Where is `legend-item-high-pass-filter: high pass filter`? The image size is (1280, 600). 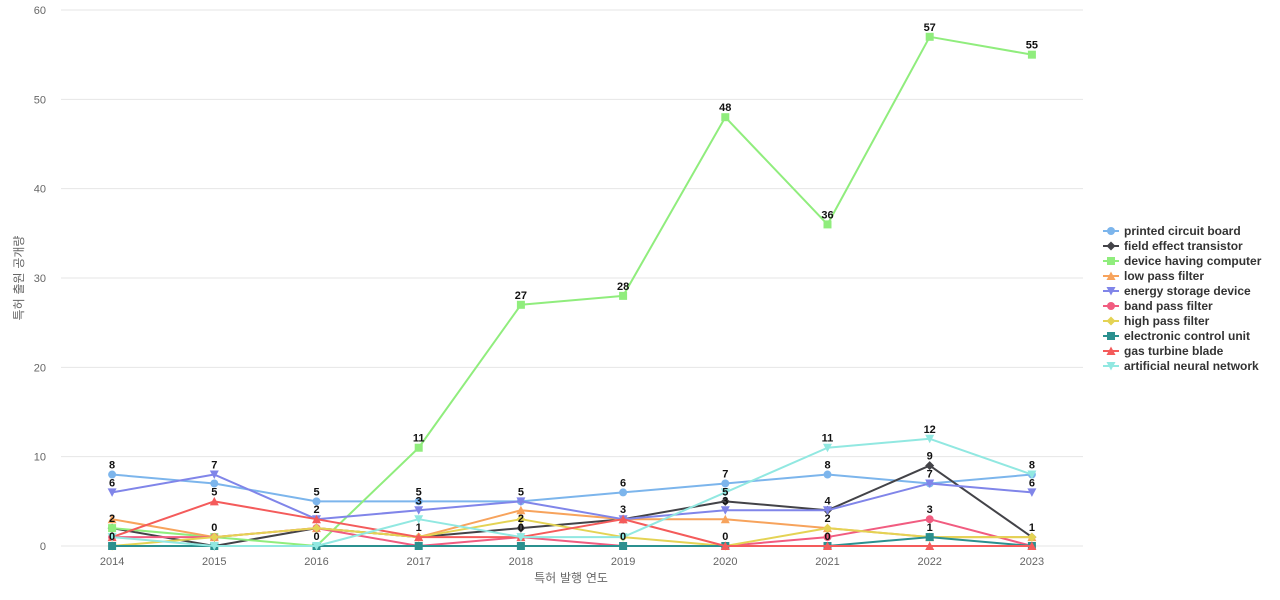 legend-item-high-pass-filter: high pass filter is located at coordinates (1156, 321).